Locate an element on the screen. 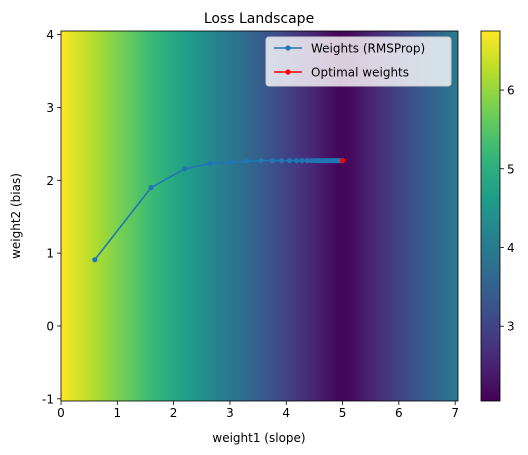 This screenshot has height=455, width=528. series-1-point is located at coordinates (343, 161).